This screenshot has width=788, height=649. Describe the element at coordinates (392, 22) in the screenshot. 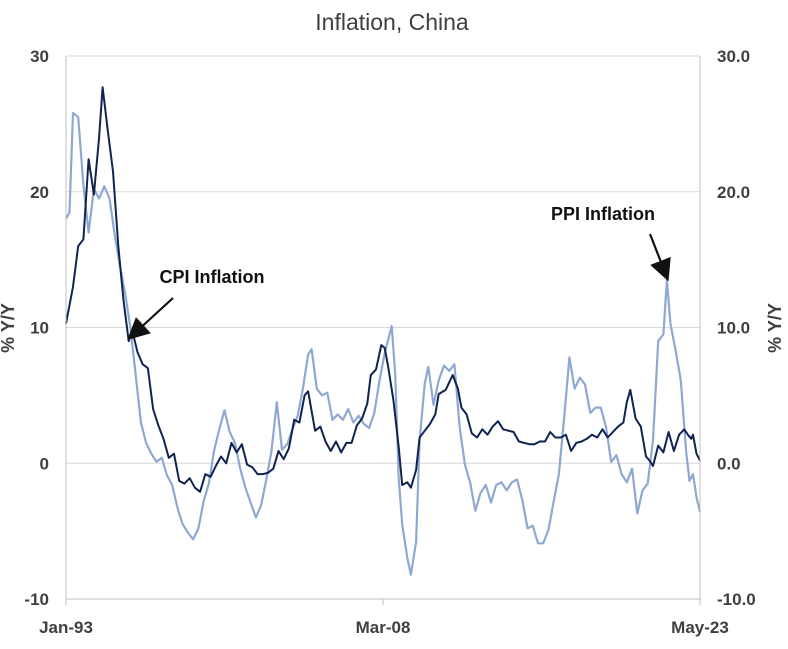

I see `chart-title: Inflation, China` at that location.